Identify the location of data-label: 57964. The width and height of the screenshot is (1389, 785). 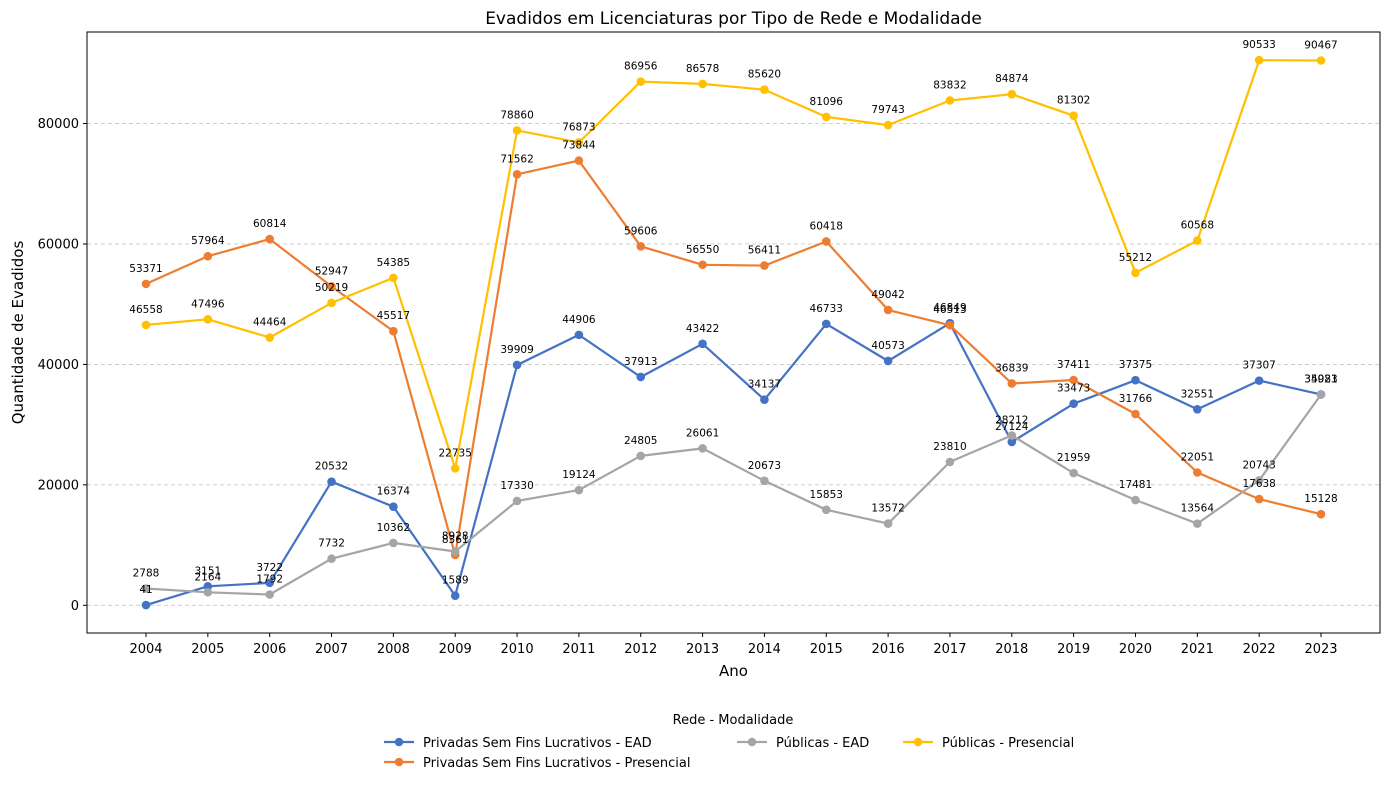
(208, 241).